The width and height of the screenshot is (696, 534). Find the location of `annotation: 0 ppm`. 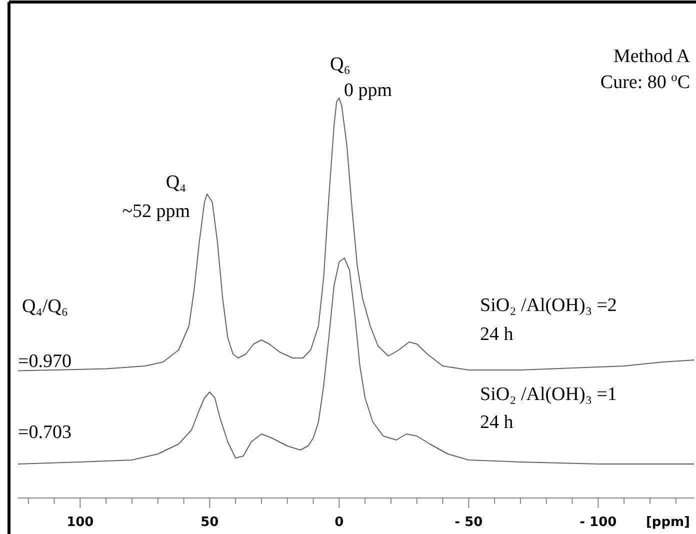

annotation: 0 ppm is located at coordinates (368, 90).